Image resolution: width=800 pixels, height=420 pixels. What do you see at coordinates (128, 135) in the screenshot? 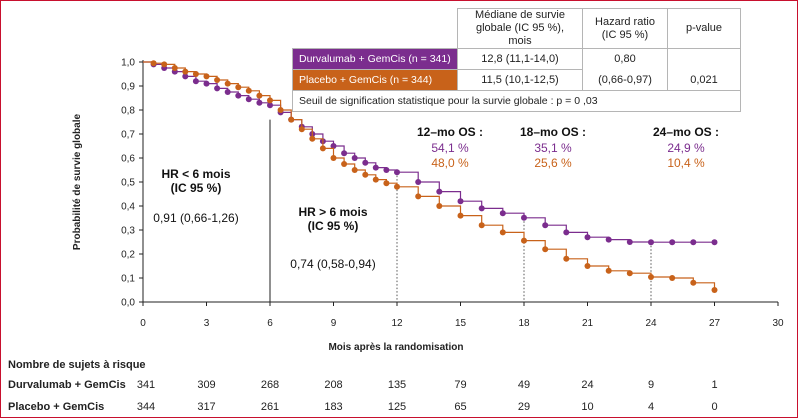
I see `y-tick-label: 0,7` at bounding box center [128, 135].